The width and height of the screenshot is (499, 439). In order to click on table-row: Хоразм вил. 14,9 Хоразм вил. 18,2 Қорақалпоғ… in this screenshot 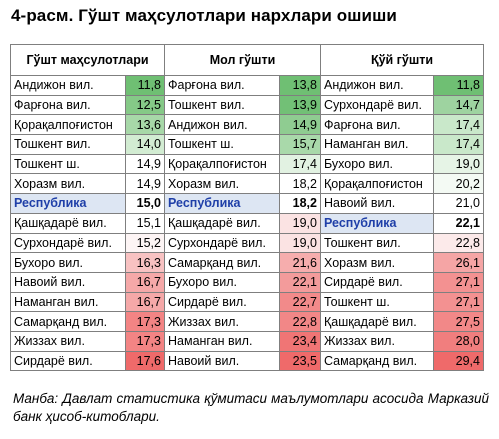, I will do `click(247, 184)`.